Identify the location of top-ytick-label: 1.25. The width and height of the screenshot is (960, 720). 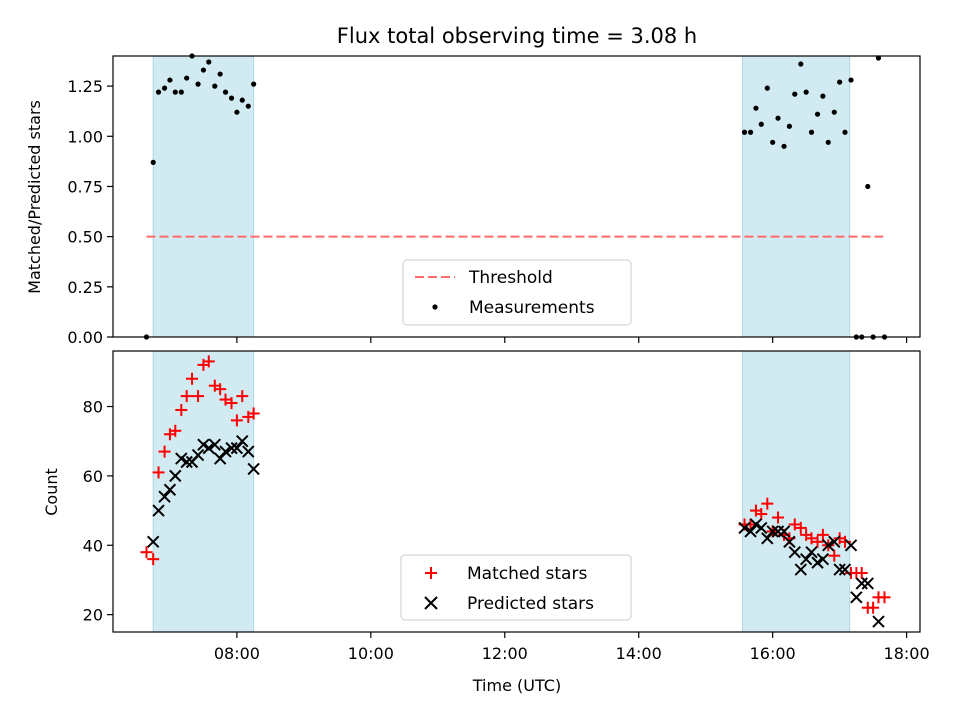
(85, 86).